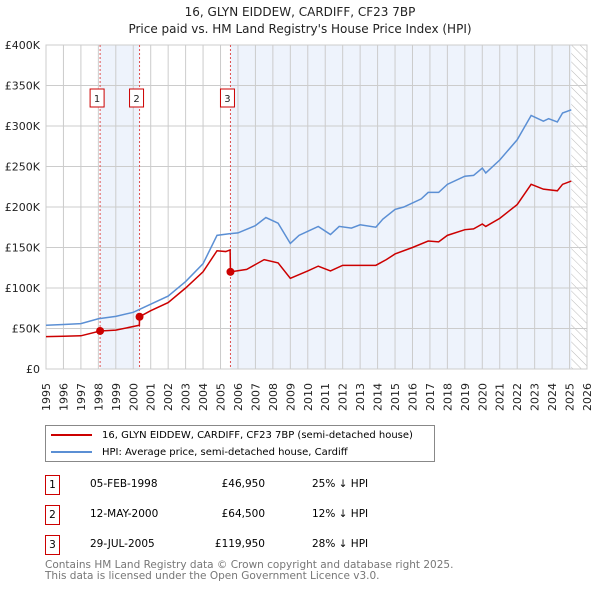 The image size is (600, 590). Describe the element at coordinates (23, 248) in the screenshot. I see `y-tick-label: £150K` at that location.